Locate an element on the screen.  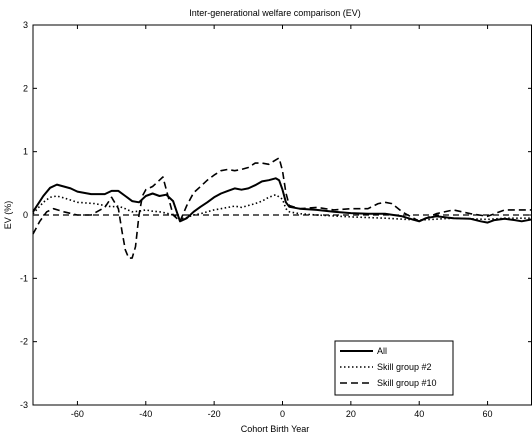
x-tick-label: -20 is located at coordinates (214, 414).